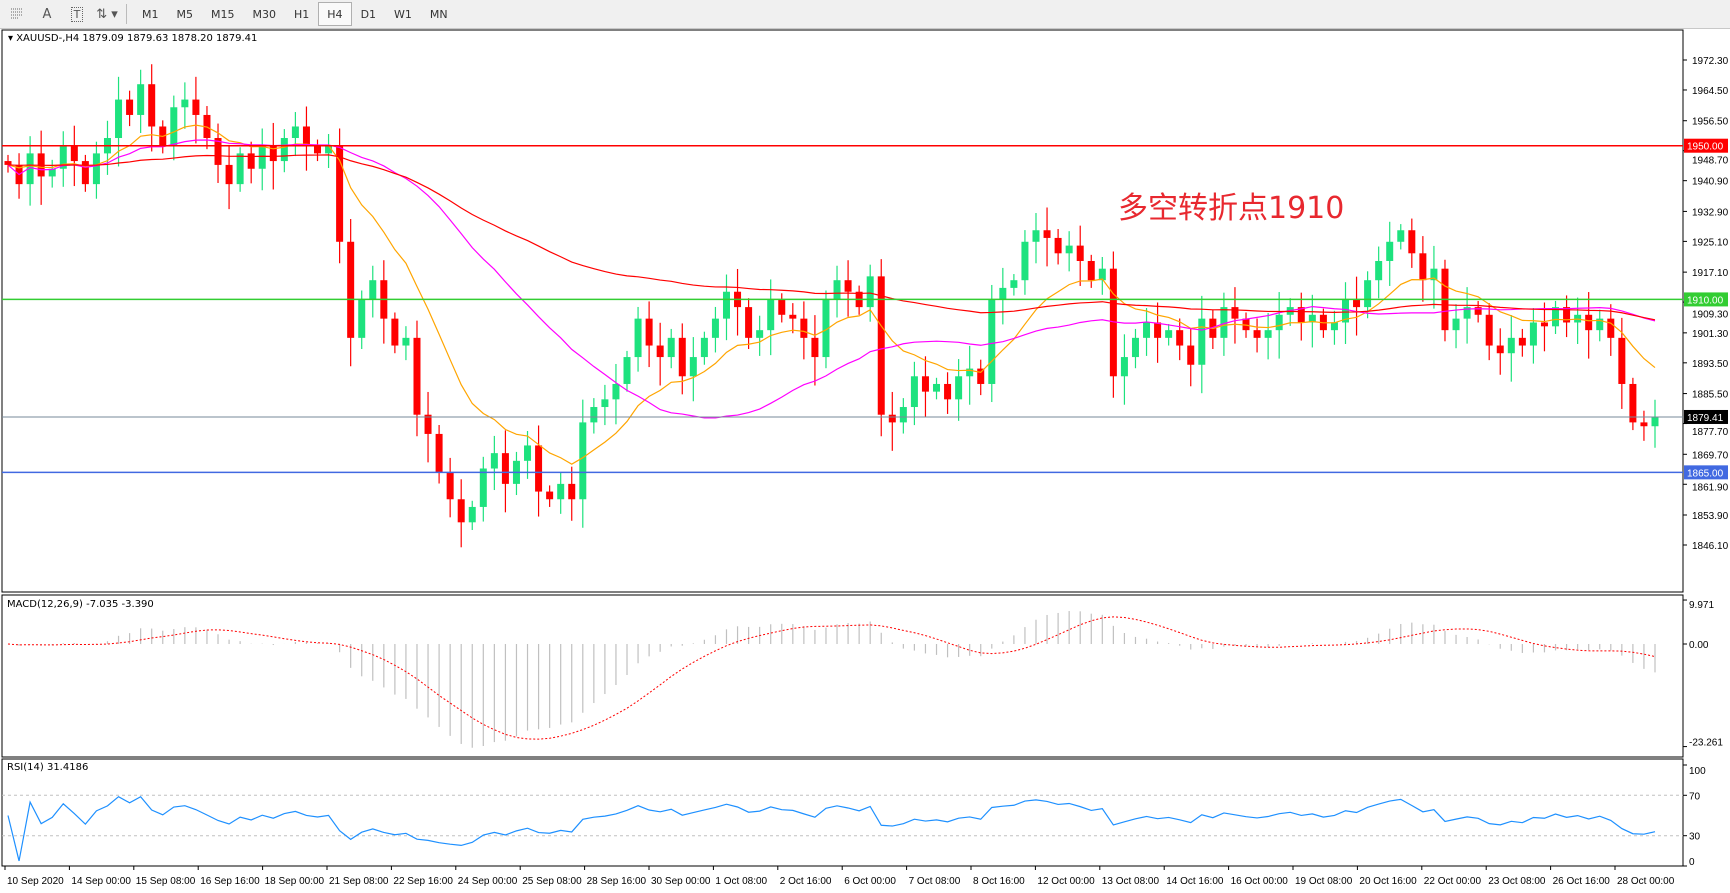 This screenshot has width=1730, height=893. Describe the element at coordinates (1710, 487) in the screenshot. I see `price-tick-label: 1861.90` at that location.